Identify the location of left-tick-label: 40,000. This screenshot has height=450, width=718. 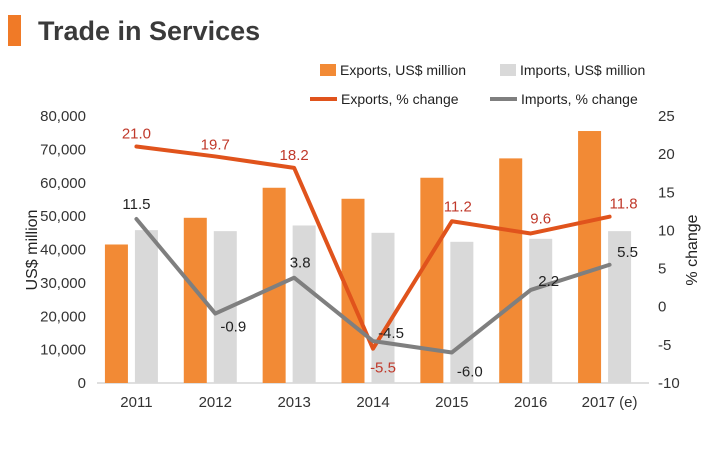
(63, 250).